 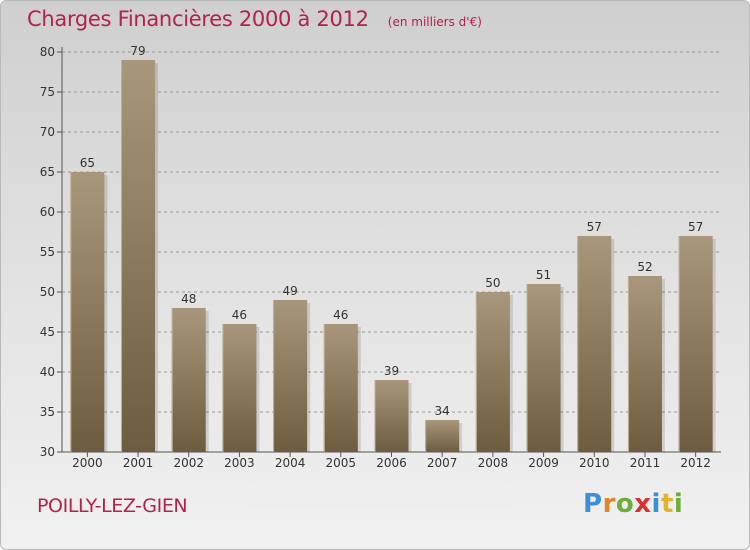 I want to click on x-tick-label: 2003, so click(x=239, y=463).